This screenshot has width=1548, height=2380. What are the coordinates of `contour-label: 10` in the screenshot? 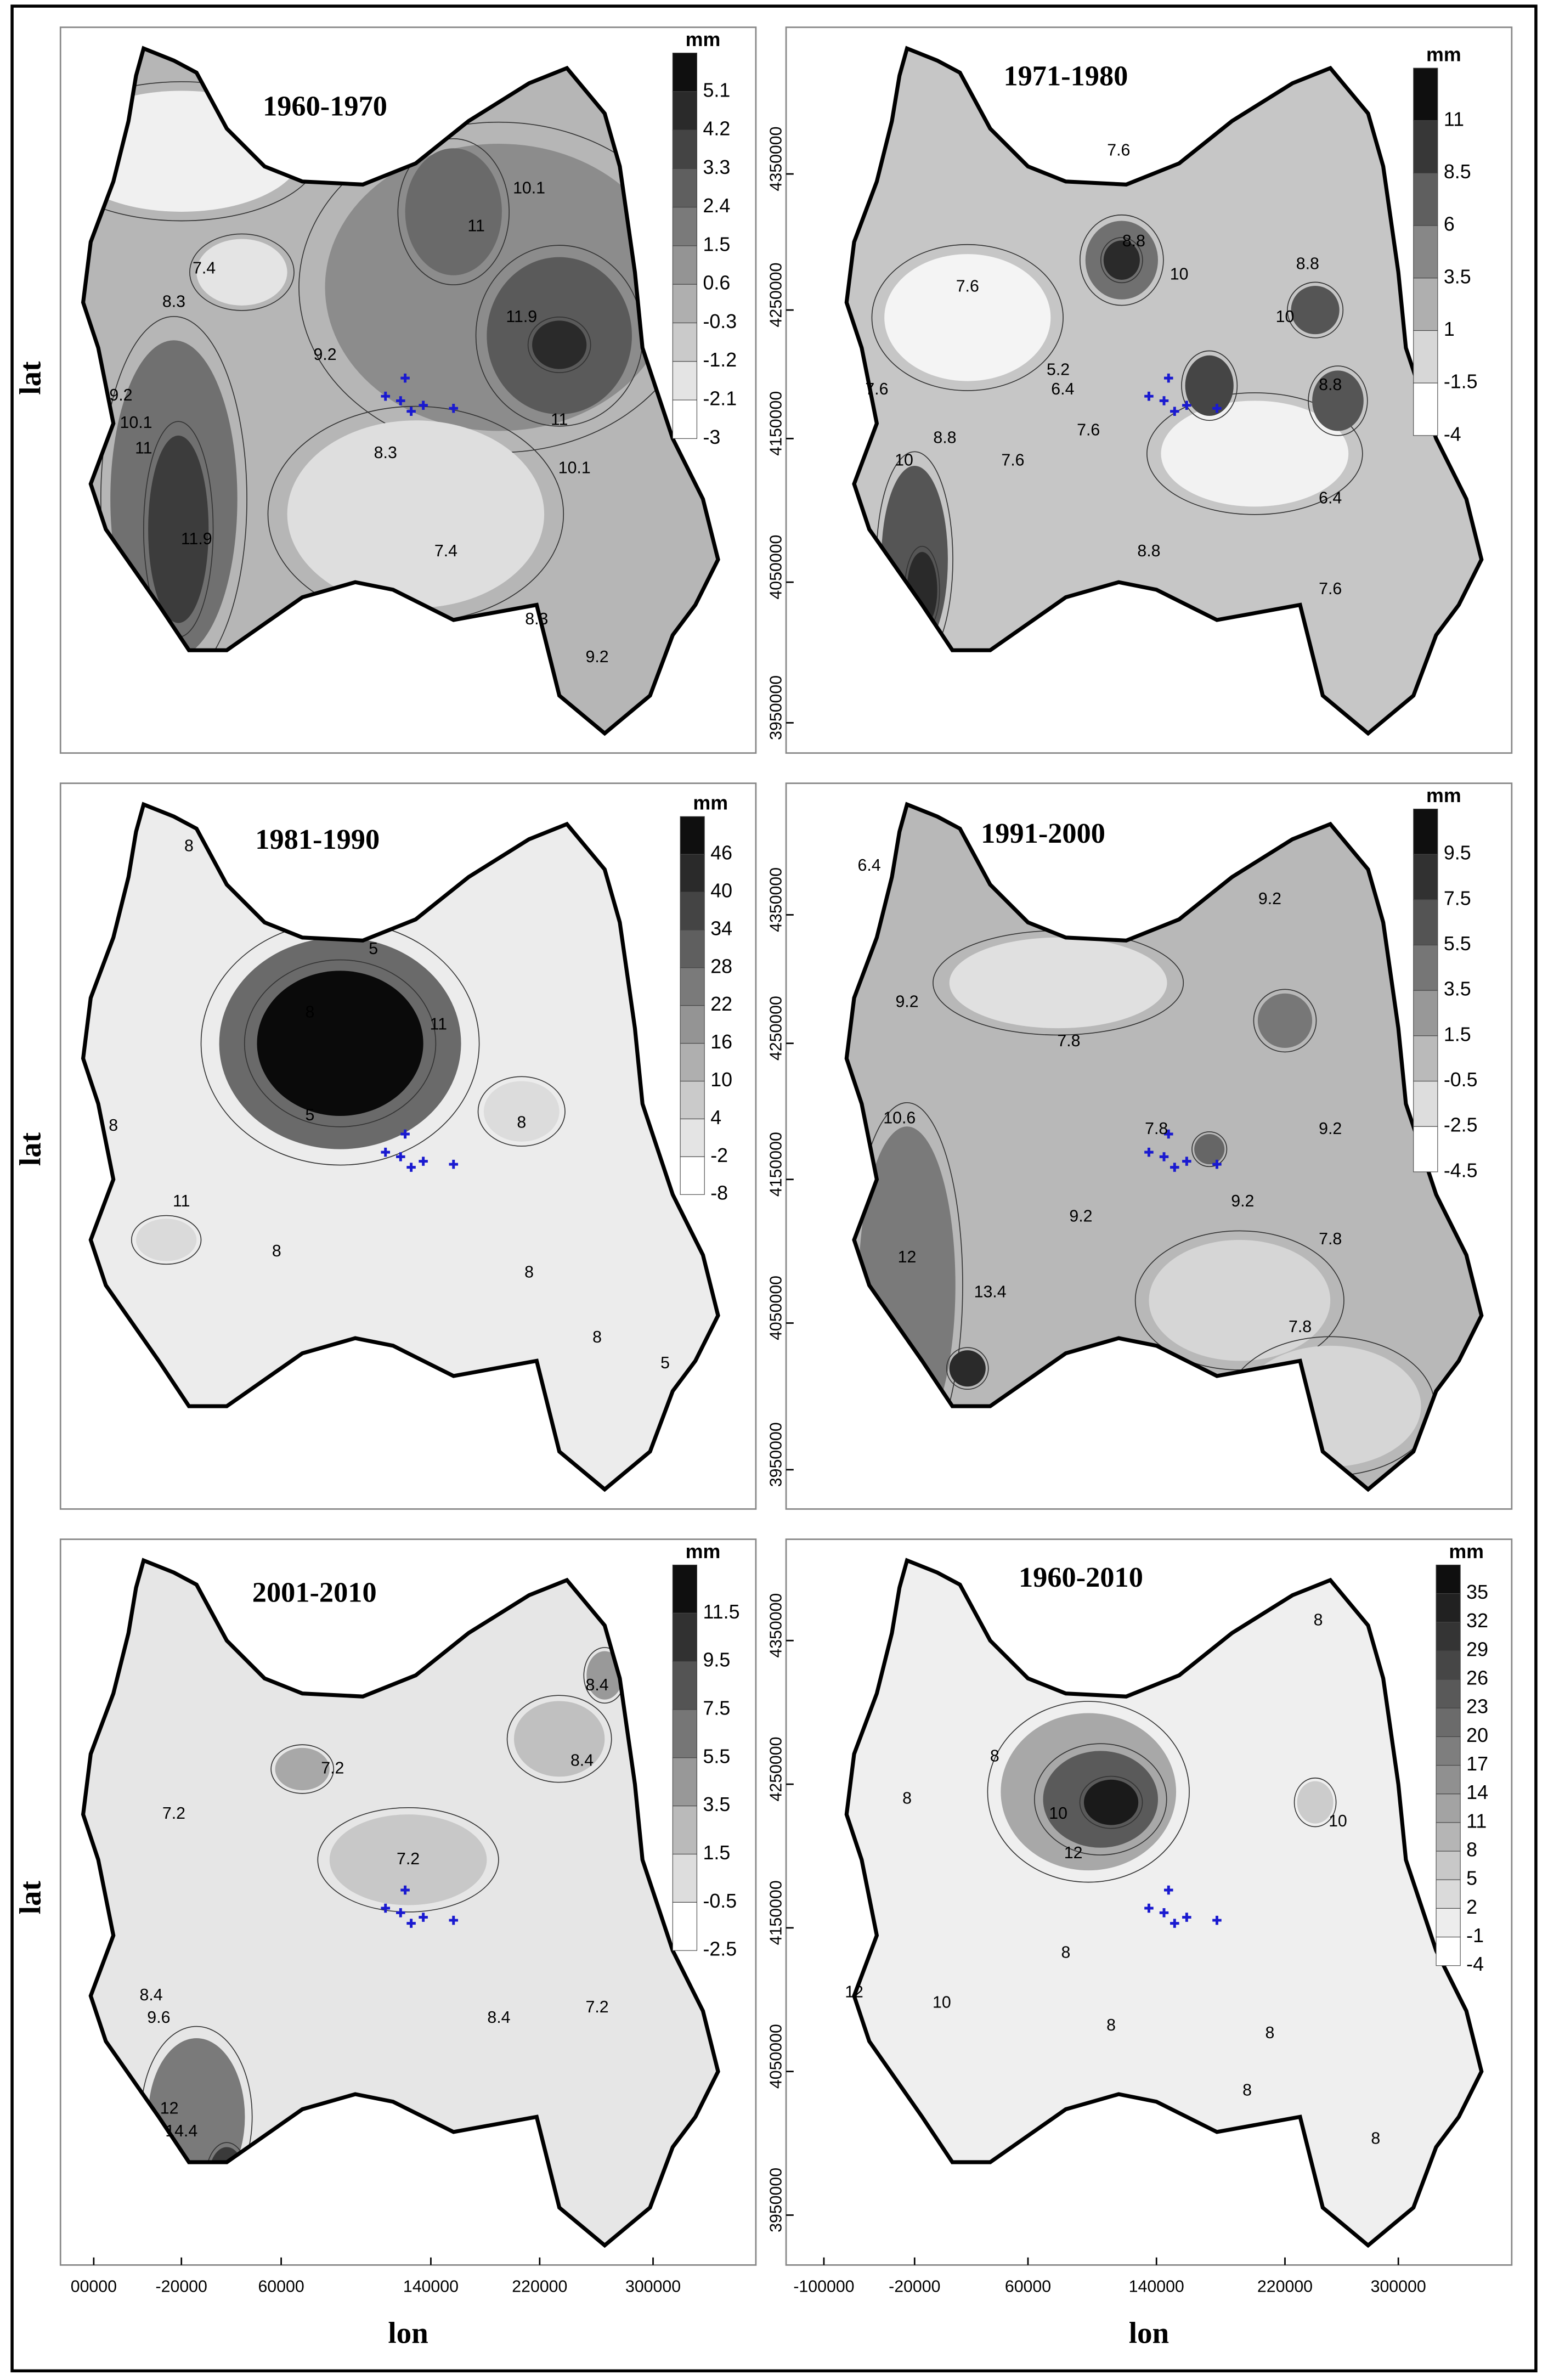 It's located at (1338, 1821).